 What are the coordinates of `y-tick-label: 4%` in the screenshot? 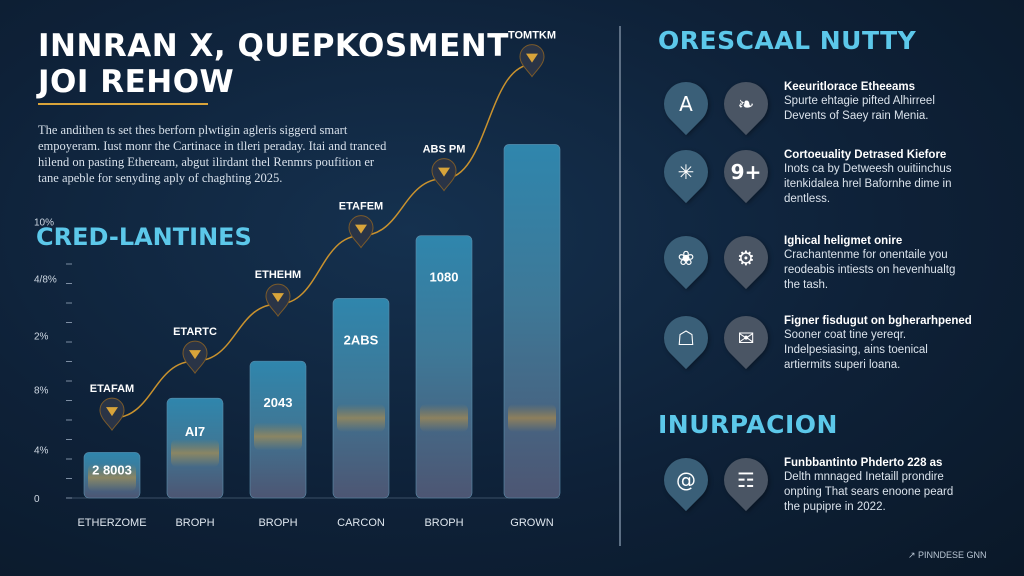 It's located at (41, 451).